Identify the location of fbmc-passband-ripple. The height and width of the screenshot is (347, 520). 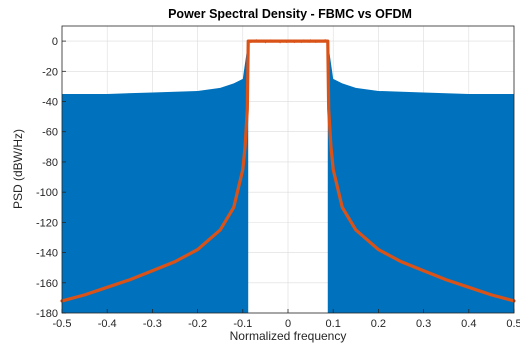
(288, 41).